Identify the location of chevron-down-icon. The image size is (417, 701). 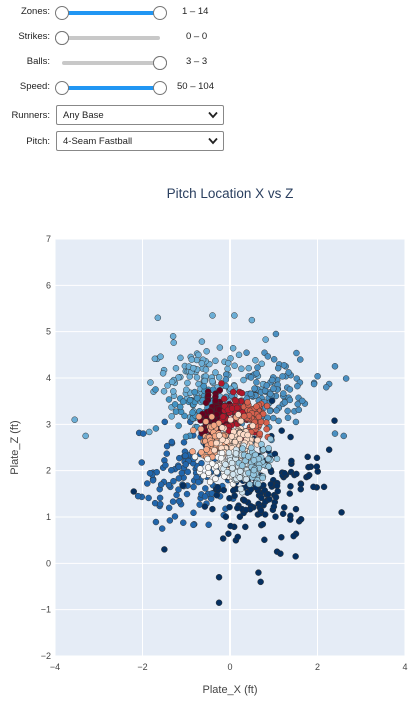
(213, 115).